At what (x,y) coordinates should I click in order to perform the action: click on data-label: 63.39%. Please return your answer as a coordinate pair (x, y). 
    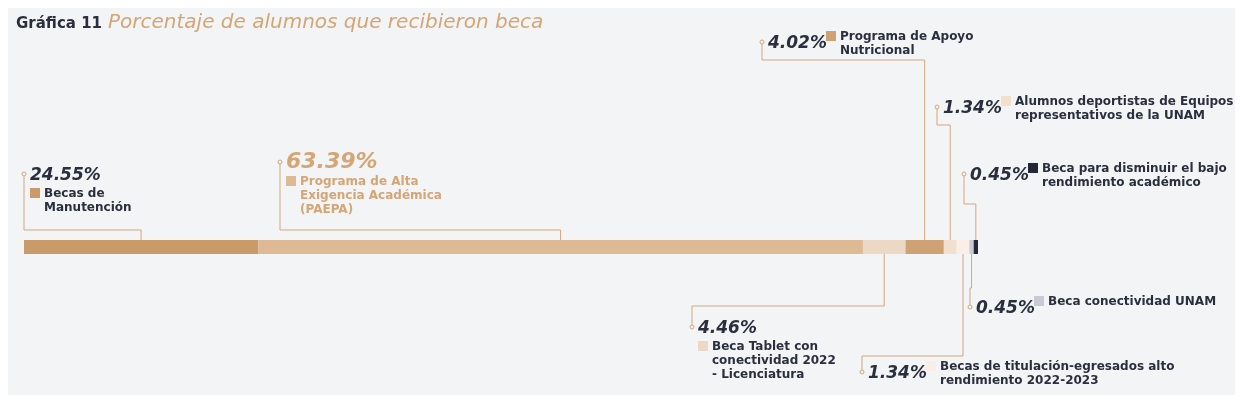
    Looking at the image, I should click on (332, 160).